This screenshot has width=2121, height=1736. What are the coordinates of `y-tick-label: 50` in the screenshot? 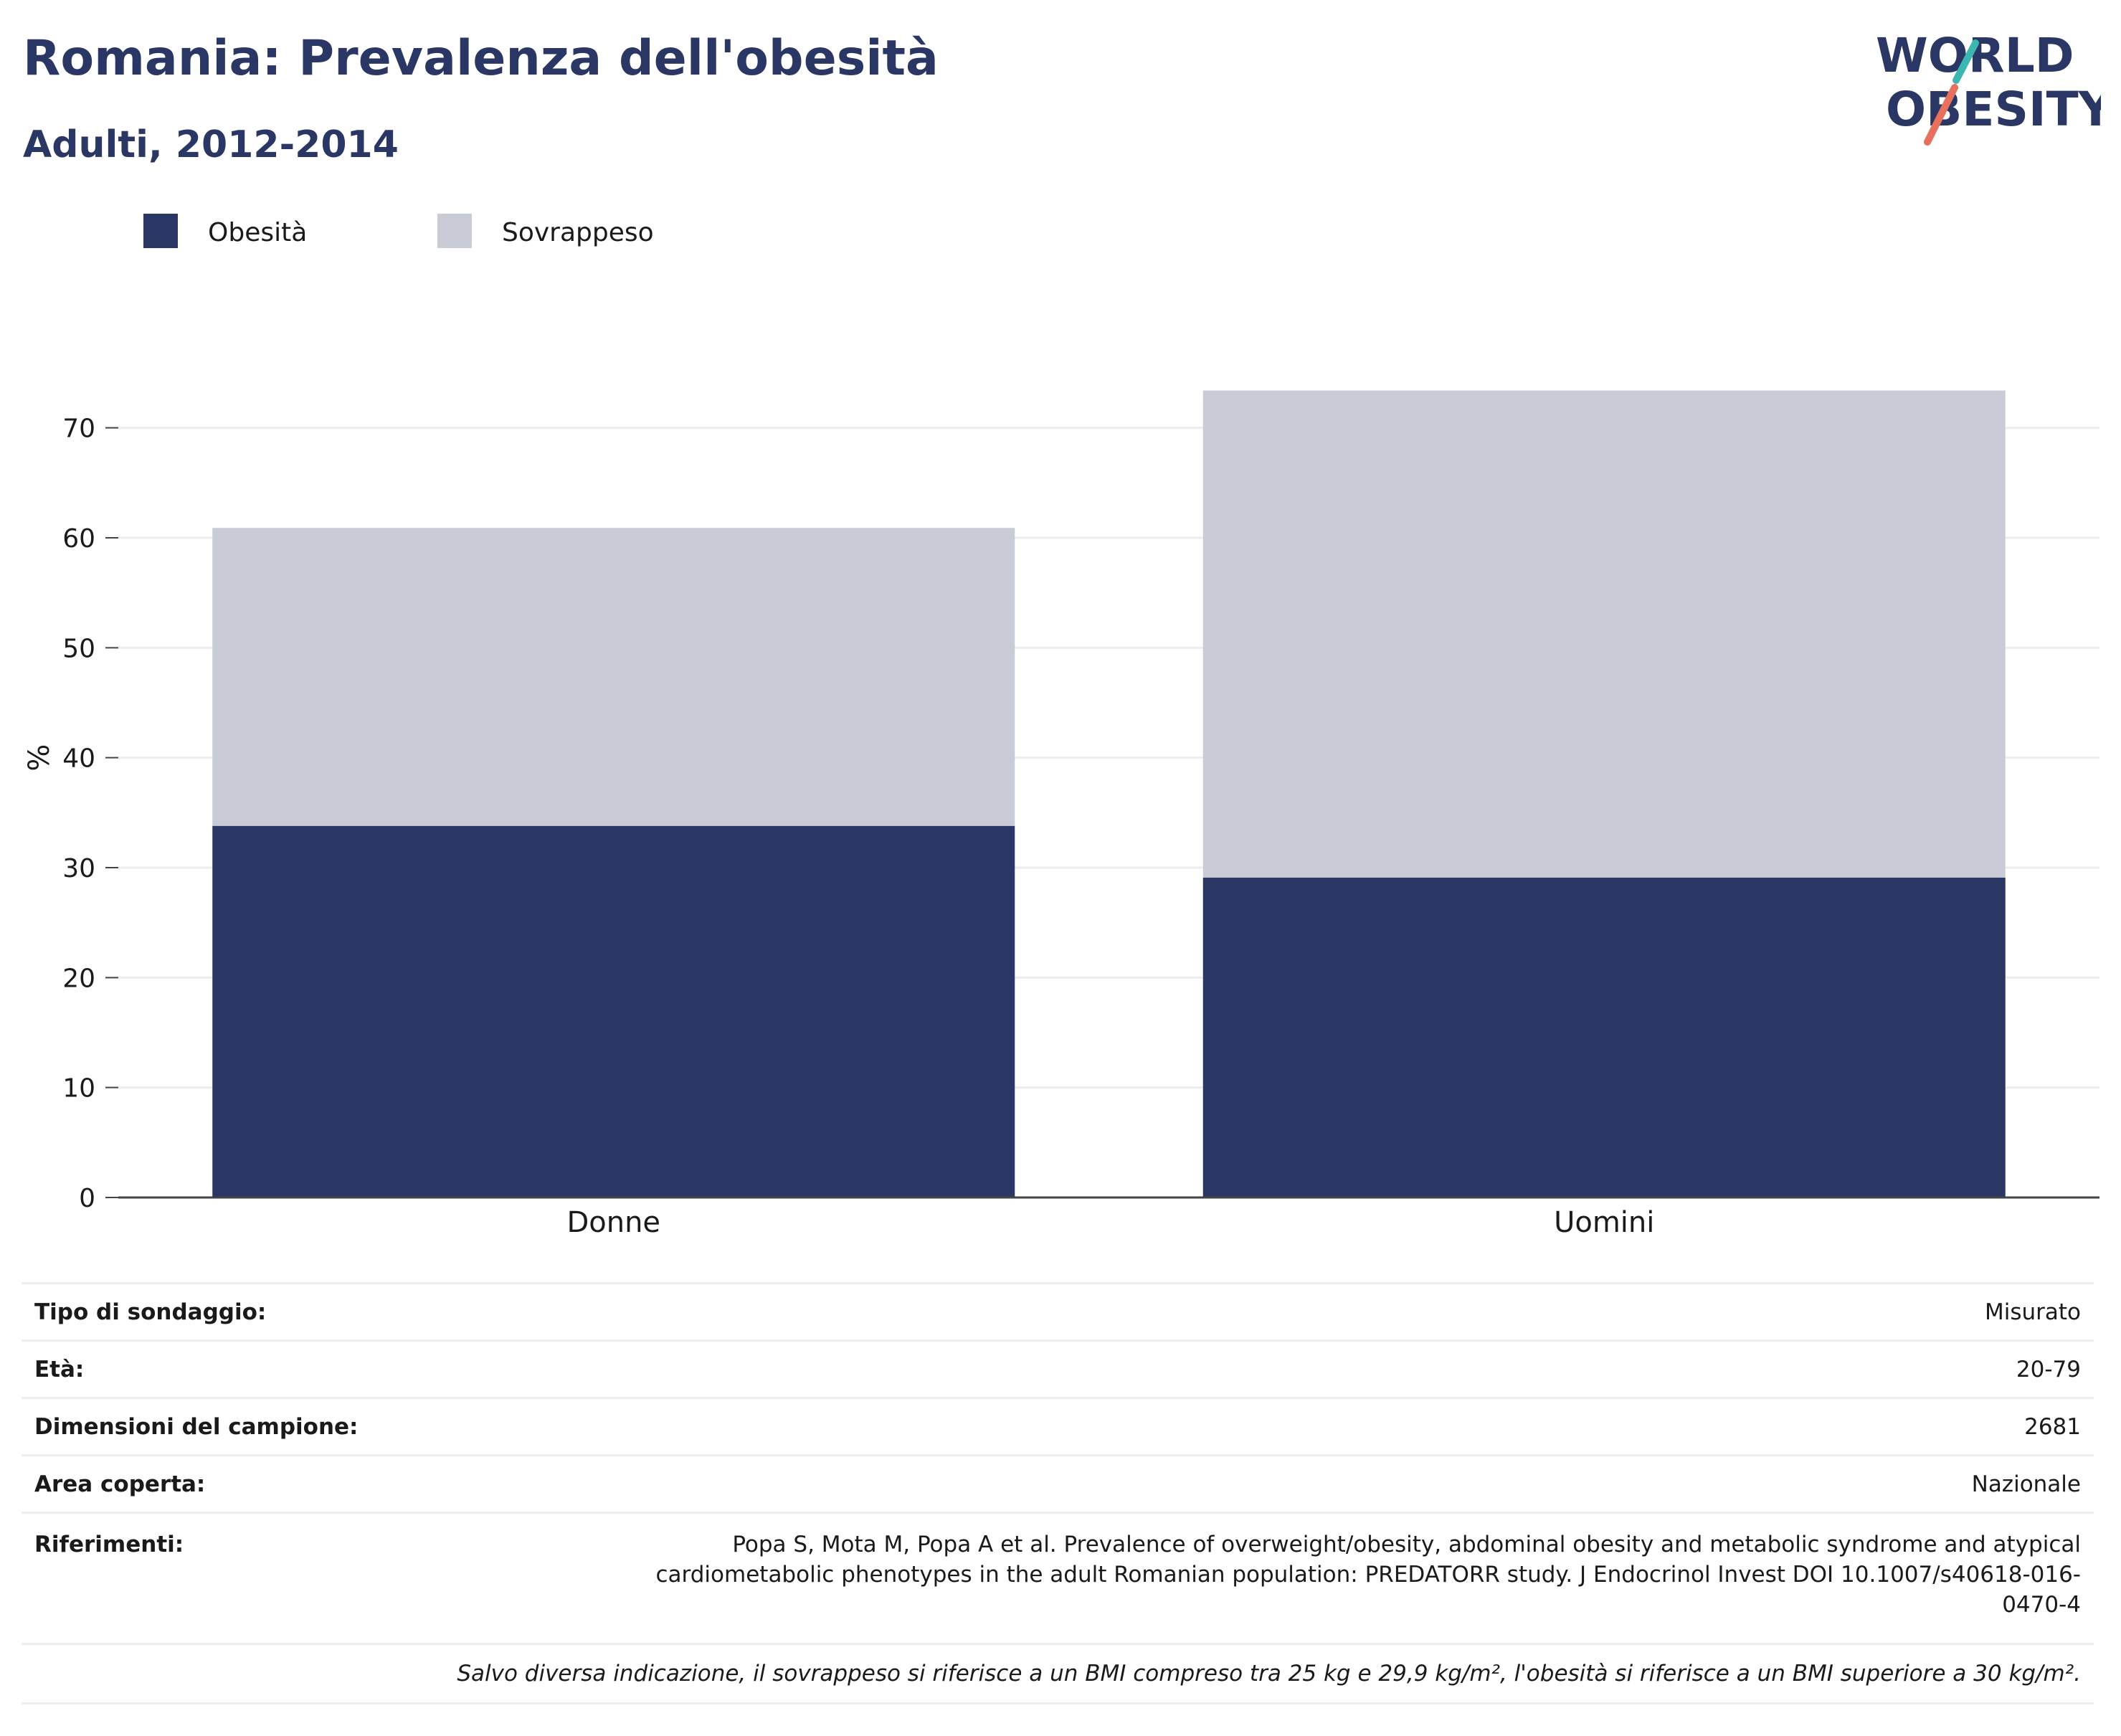 It's located at (78, 649).